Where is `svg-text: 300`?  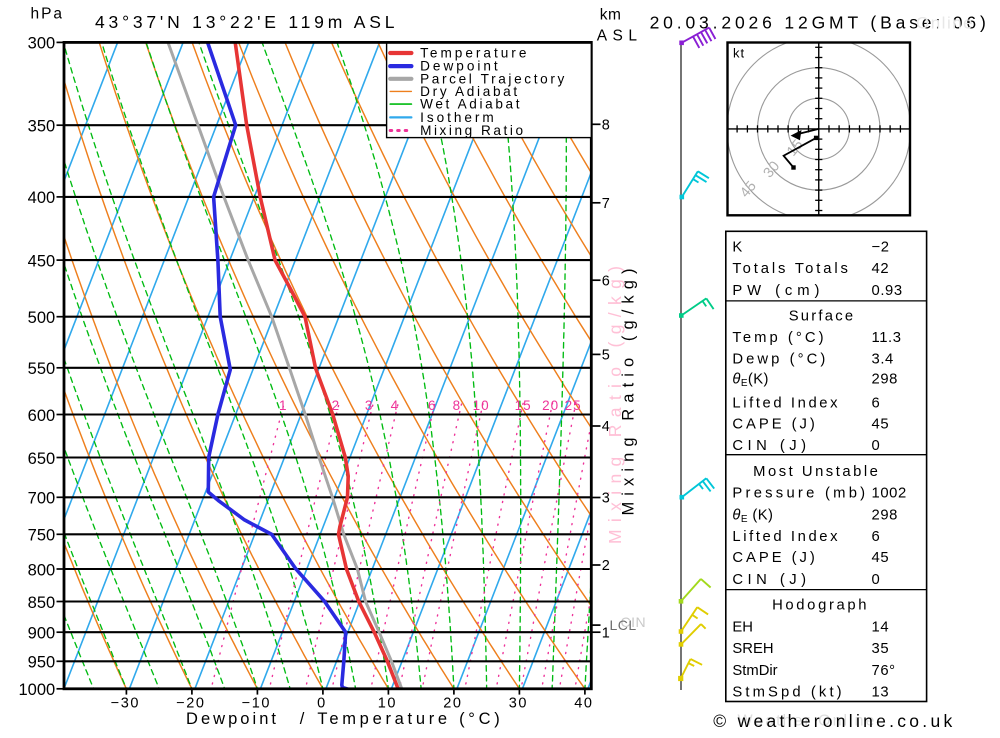
svg-text: 300 is located at coordinates (42, 44).